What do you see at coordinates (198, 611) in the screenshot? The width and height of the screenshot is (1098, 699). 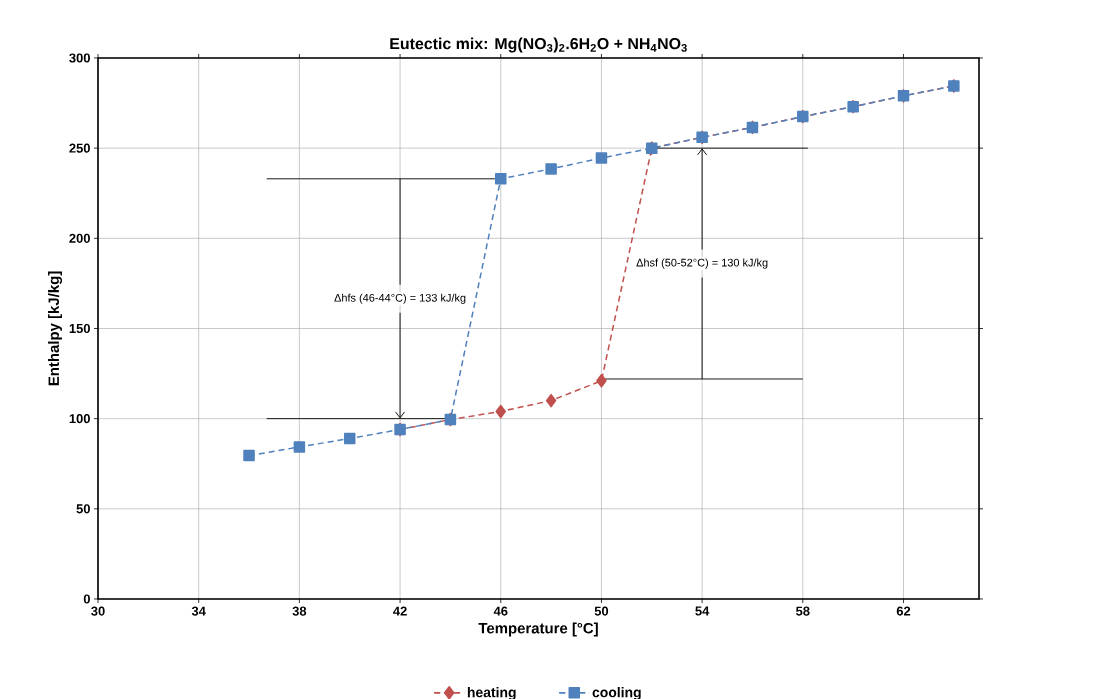 I see `x-tick-label: 34` at bounding box center [198, 611].